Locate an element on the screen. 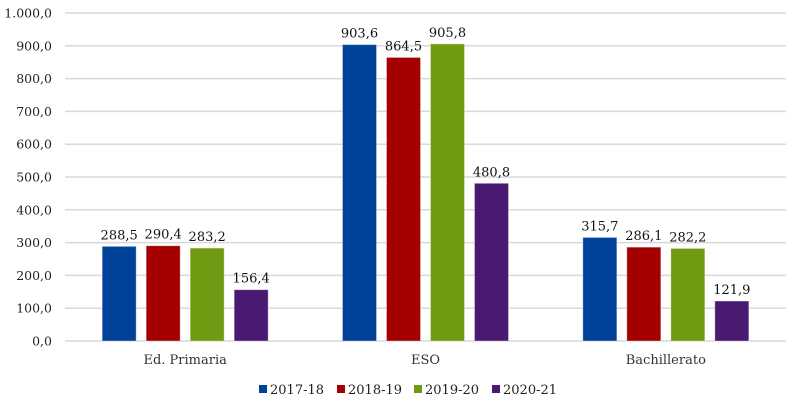 The width and height of the screenshot is (800, 410). legend-item: 2019-20 is located at coordinates (446, 390).